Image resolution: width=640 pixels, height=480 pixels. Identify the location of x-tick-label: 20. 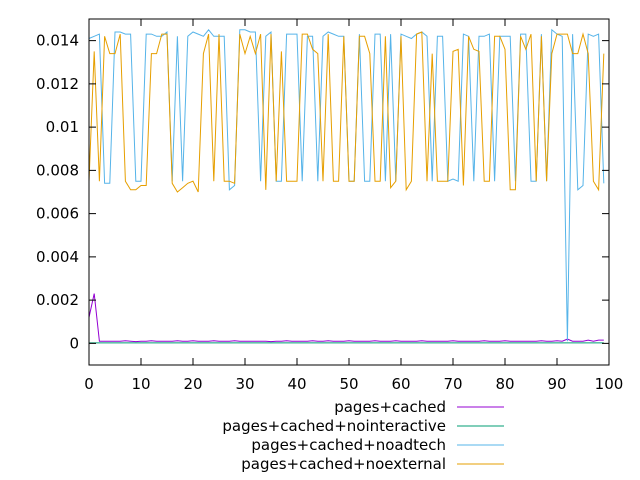
(192, 384).